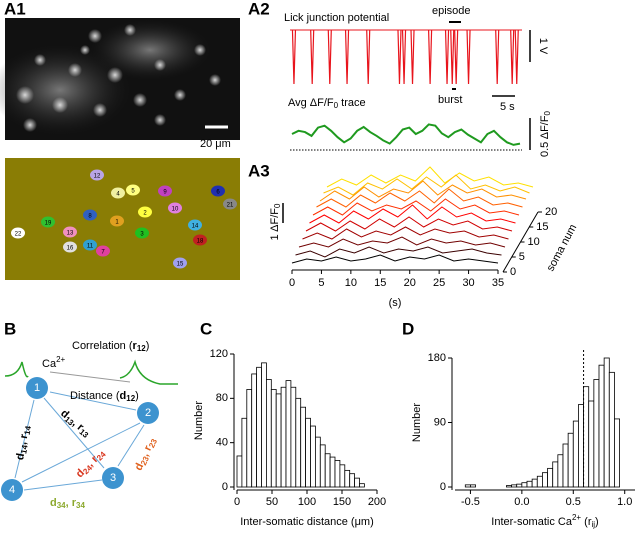  Describe the element at coordinates (439, 283) in the screenshot. I see `x-tick-label: 25` at that location.